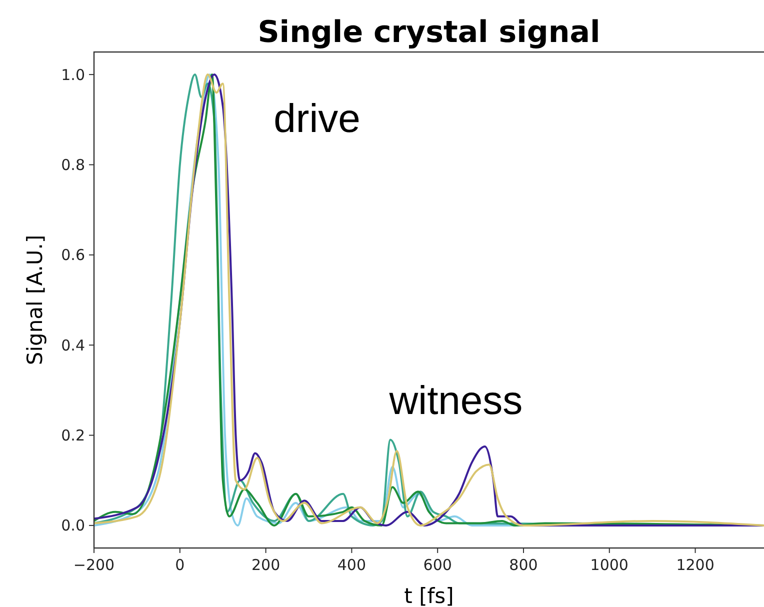  What do you see at coordinates (73, 165) in the screenshot?
I see `y-tick-label: 0.8` at bounding box center [73, 165].